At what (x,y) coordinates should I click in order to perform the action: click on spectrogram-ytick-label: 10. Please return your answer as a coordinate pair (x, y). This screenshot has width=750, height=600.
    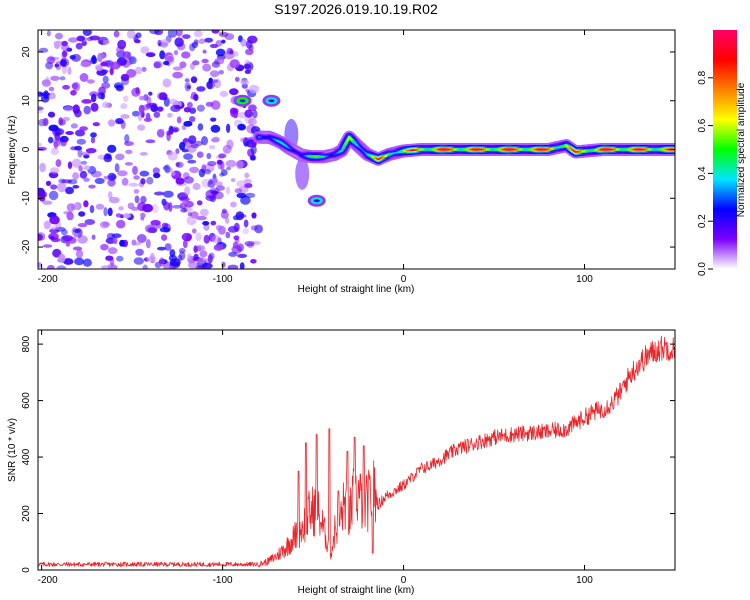
    Looking at the image, I should click on (26, 101).